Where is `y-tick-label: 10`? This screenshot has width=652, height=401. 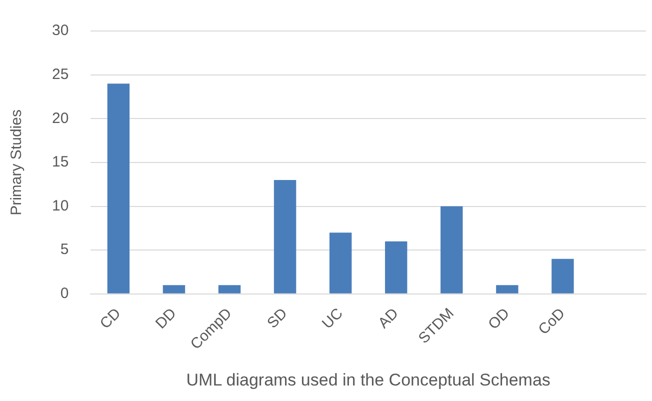
y-tick-label: 10 is located at coordinates (60, 205).